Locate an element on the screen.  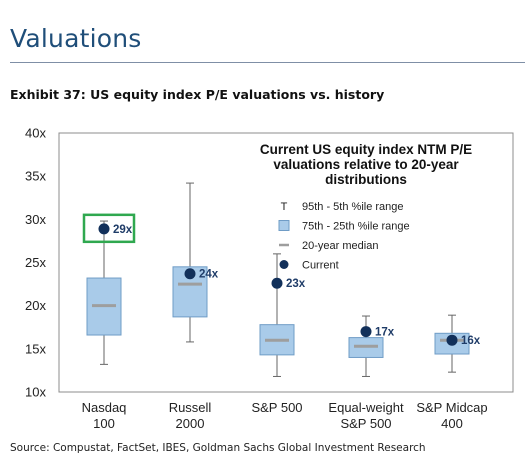
index-group: 16x is located at coordinates (457, 343).